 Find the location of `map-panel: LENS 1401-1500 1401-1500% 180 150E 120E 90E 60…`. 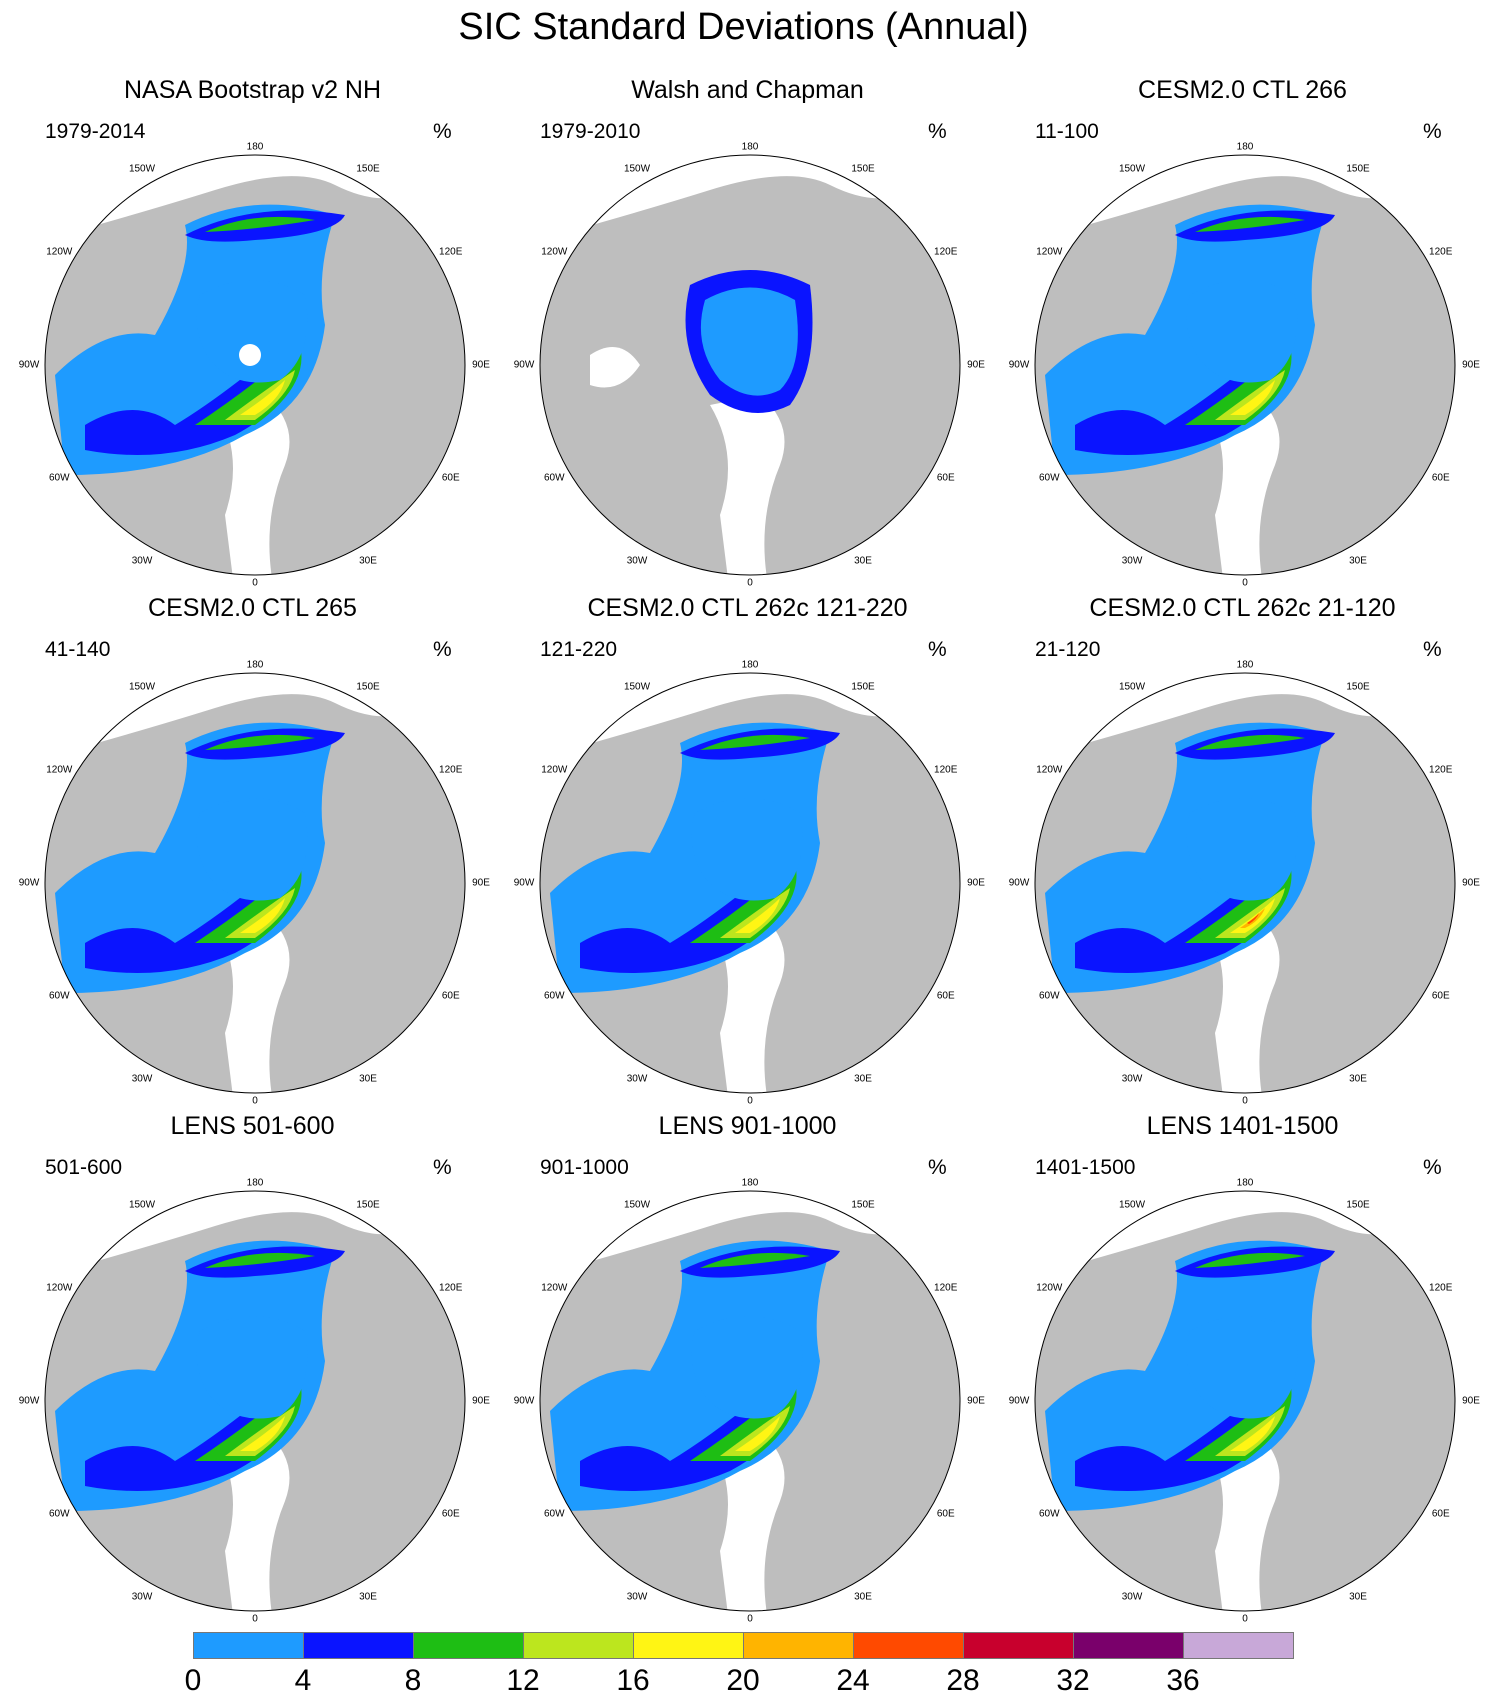

map-panel: LENS 1401-1500 1401-1500% 180 150E 120E 90E 60… is located at coordinates (1241, 1368).